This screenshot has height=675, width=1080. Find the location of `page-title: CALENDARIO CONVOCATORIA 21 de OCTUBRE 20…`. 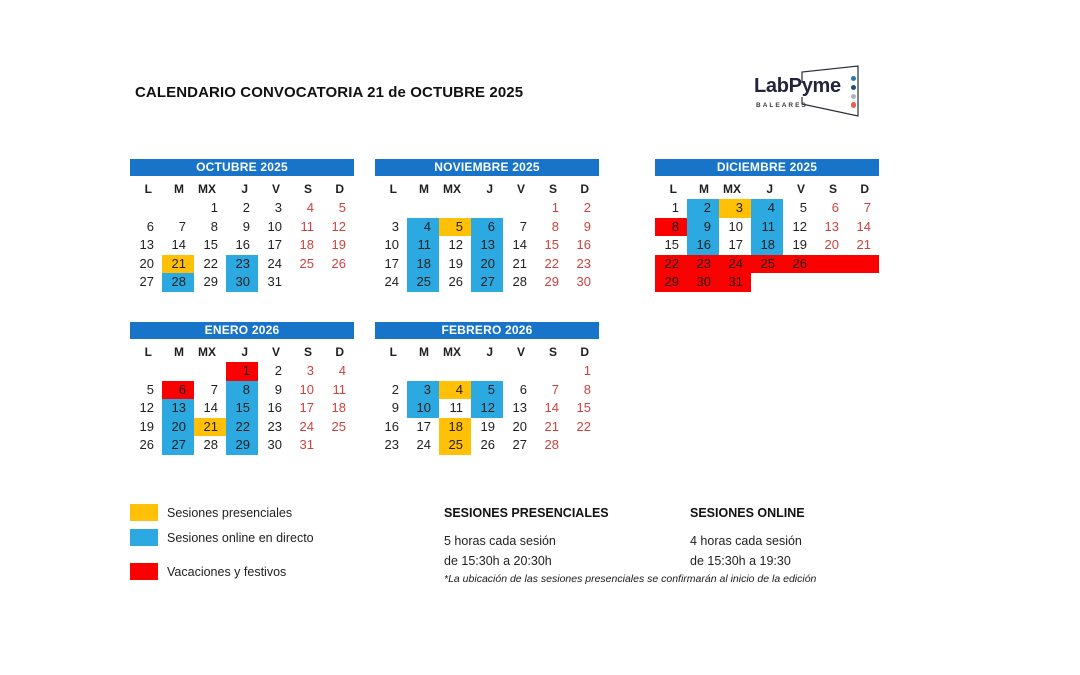

page-title: CALENDARIO CONVOCATORIA 21 de OCTUBRE 20… is located at coordinates (329, 92).